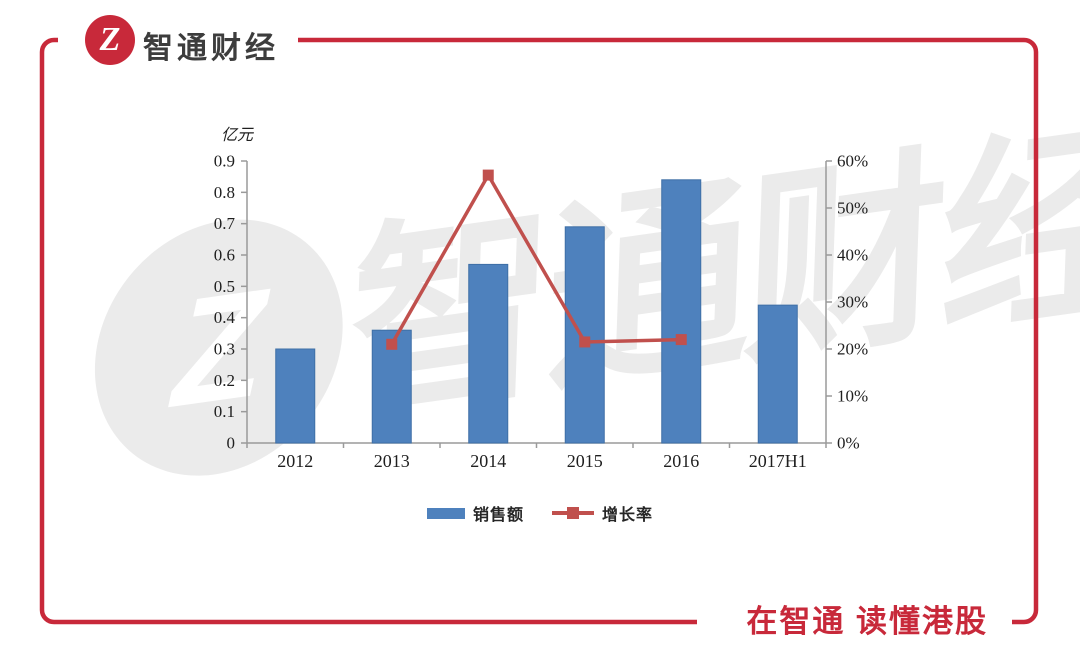 The width and height of the screenshot is (1080, 647). What do you see at coordinates (681, 340) in the screenshot?
I see `growth-marker-2016` at bounding box center [681, 340].